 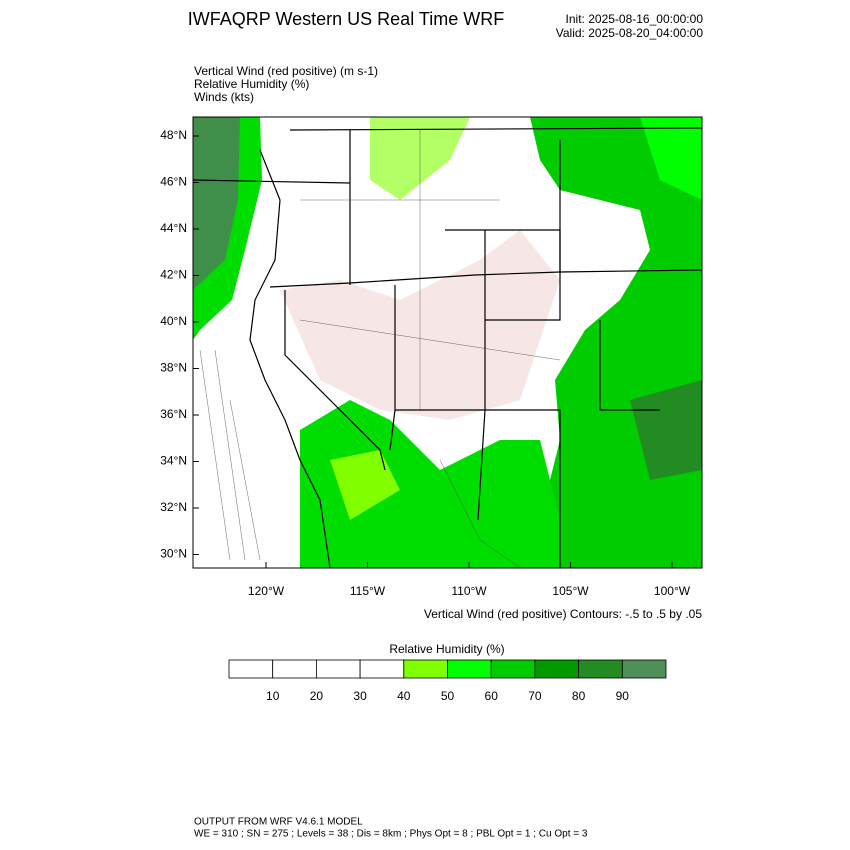 I want to click on lon-label: 100°W, so click(x=672, y=591).